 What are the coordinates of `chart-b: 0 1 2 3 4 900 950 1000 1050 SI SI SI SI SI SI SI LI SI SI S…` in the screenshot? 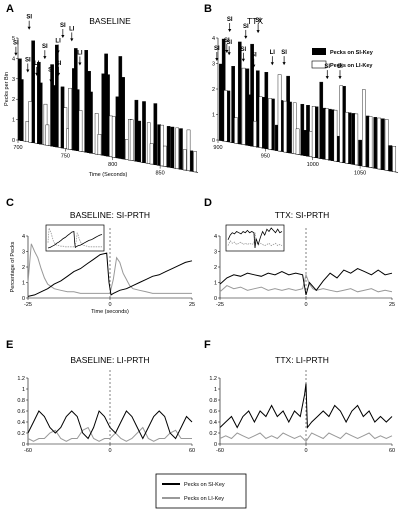 It's located at (305, 97).